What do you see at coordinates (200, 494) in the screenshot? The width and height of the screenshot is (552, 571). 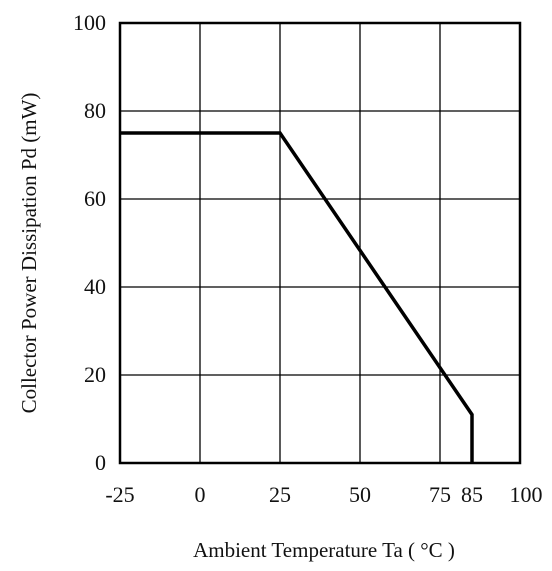 I see `x-tick-label: 0` at bounding box center [200, 494].